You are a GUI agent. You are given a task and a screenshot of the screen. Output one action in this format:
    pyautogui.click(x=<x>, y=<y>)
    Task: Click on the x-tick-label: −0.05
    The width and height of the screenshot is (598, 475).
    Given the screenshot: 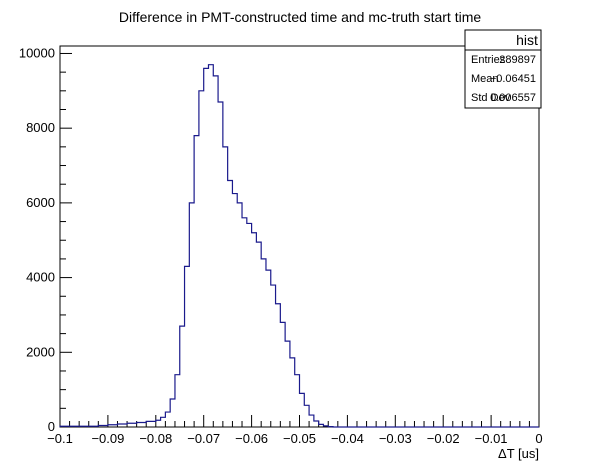 What is the action you would take?
    pyautogui.click(x=299, y=438)
    